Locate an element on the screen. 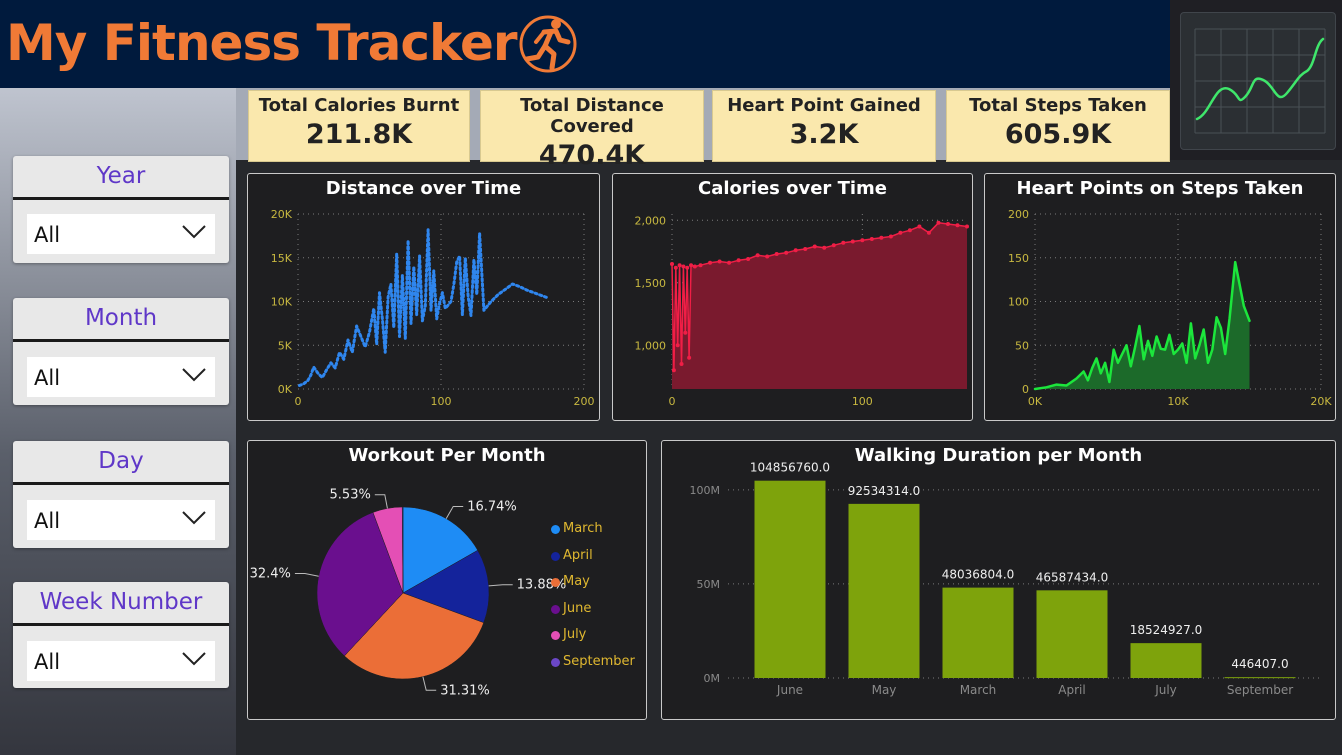 This screenshot has width=1342, height=755. kpi-card-heart-points: Heart Point Gained 3.2K is located at coordinates (824, 126).